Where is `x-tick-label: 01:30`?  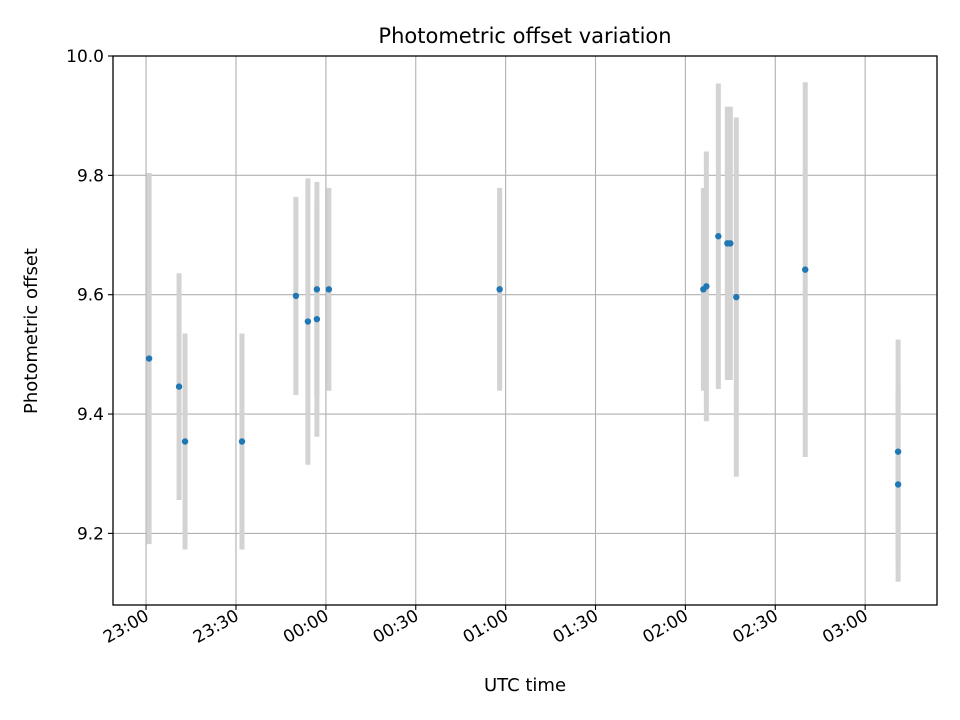 x-tick-label: 01:30 is located at coordinates (576, 627).